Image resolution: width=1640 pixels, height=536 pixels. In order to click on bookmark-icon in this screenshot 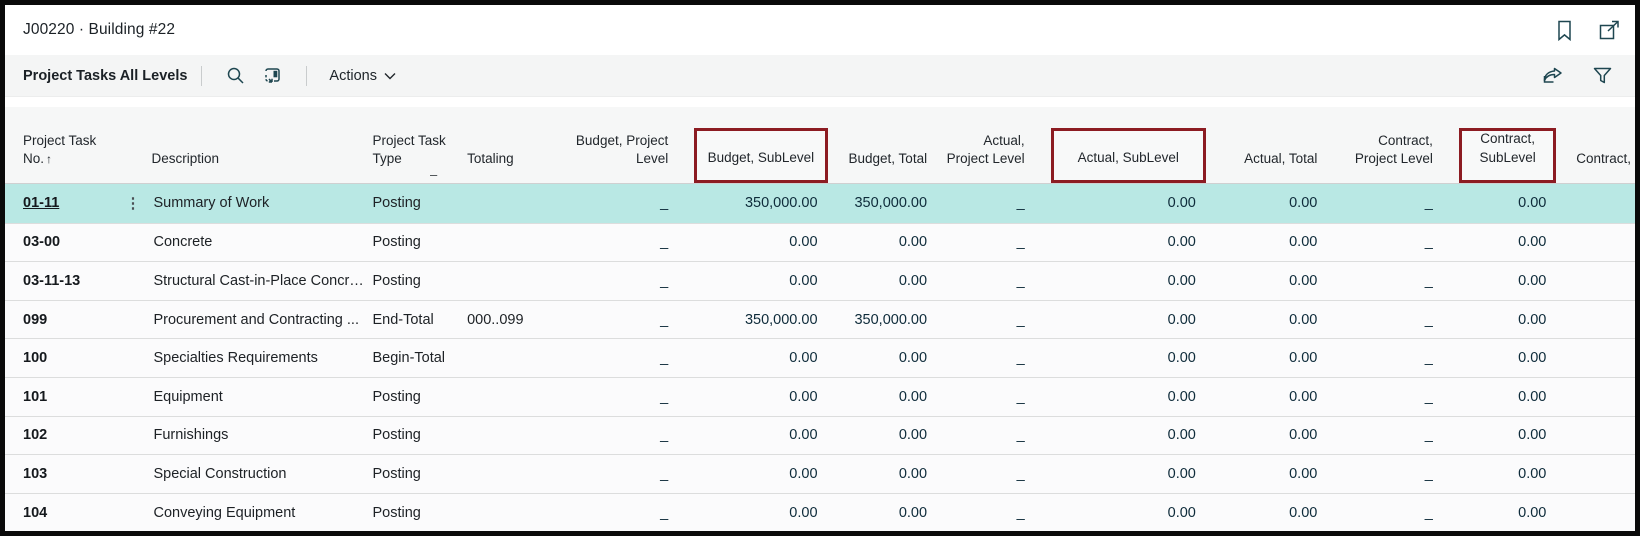, I will do `click(1564, 30)`.